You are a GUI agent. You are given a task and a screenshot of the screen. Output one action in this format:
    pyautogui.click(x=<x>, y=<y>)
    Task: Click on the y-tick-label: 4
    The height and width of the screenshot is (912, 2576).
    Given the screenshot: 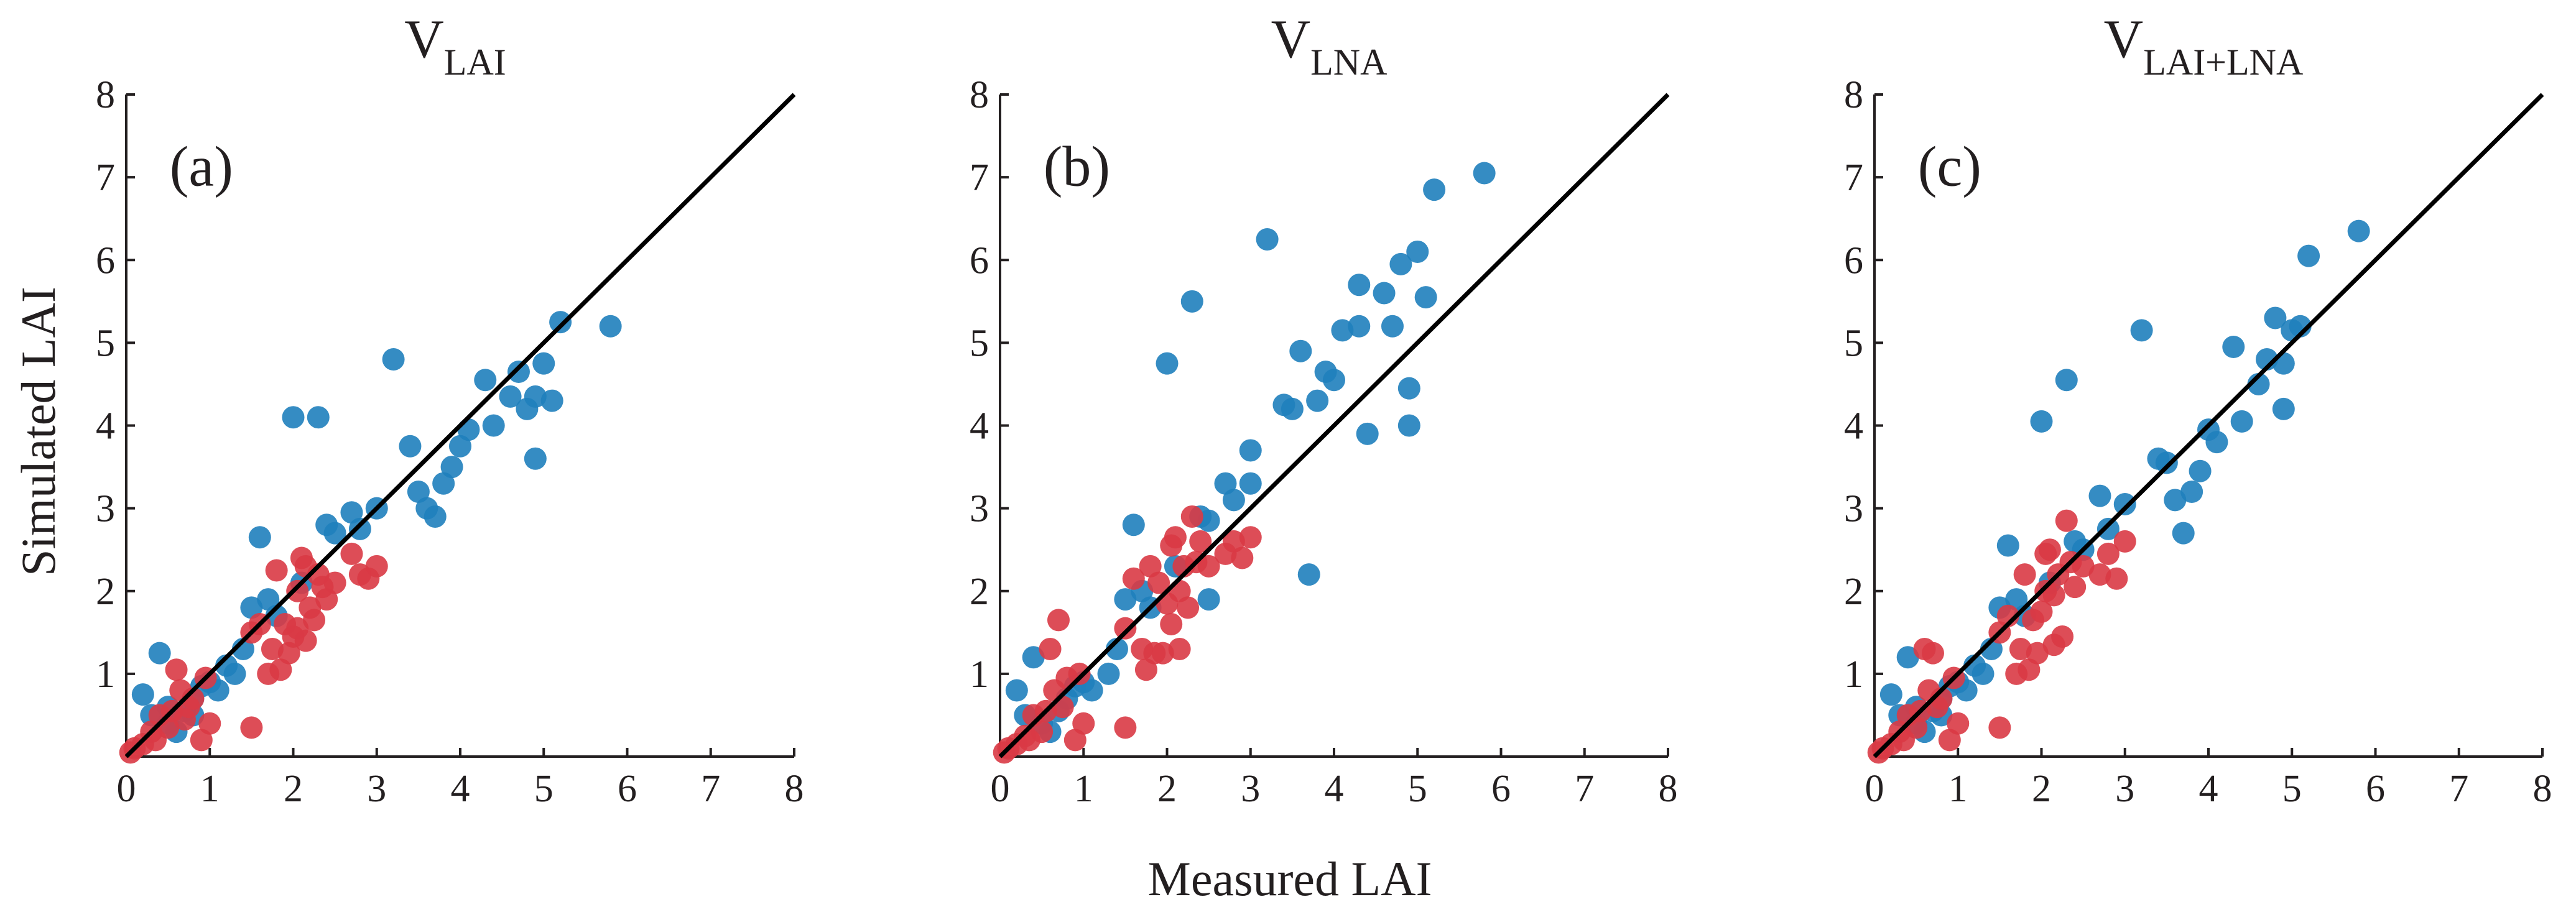 What is the action you would take?
    pyautogui.click(x=980, y=426)
    